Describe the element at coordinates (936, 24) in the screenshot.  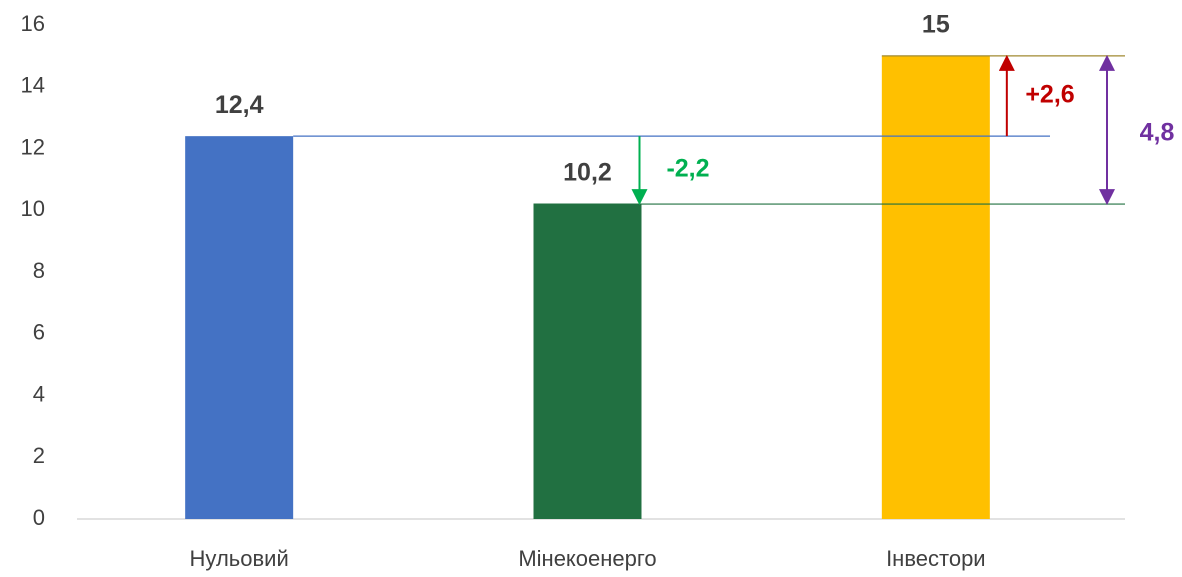
I see `value-label: 15` at that location.